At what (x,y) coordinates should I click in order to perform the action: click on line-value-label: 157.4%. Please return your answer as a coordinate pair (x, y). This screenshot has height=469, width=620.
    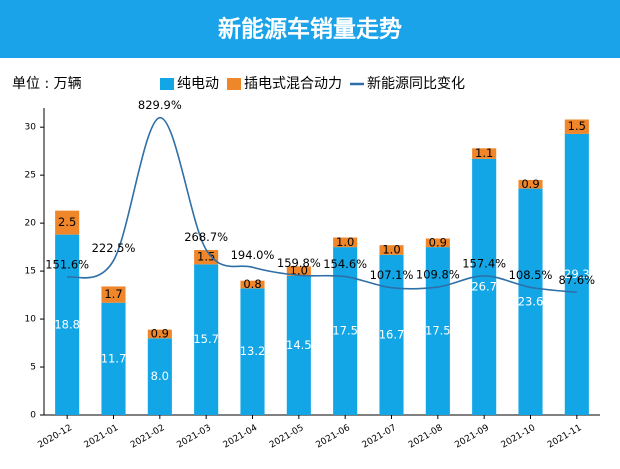
    Looking at the image, I should click on (484, 263).